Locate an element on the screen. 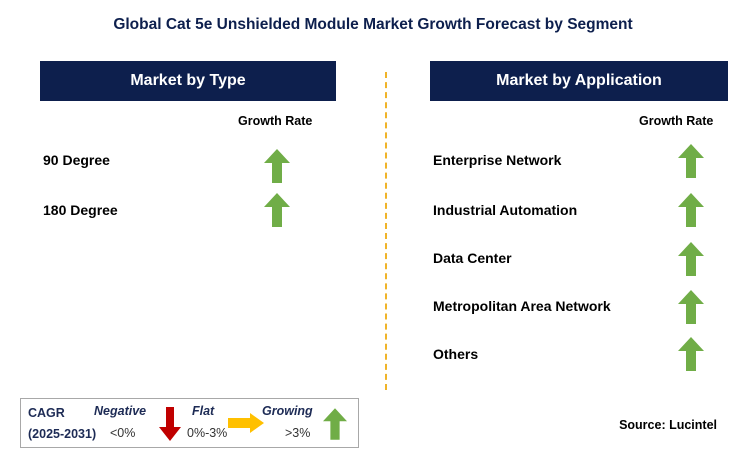 This screenshot has height=461, width=746. type-item-180-degree: 180 Degree is located at coordinates (80, 210).